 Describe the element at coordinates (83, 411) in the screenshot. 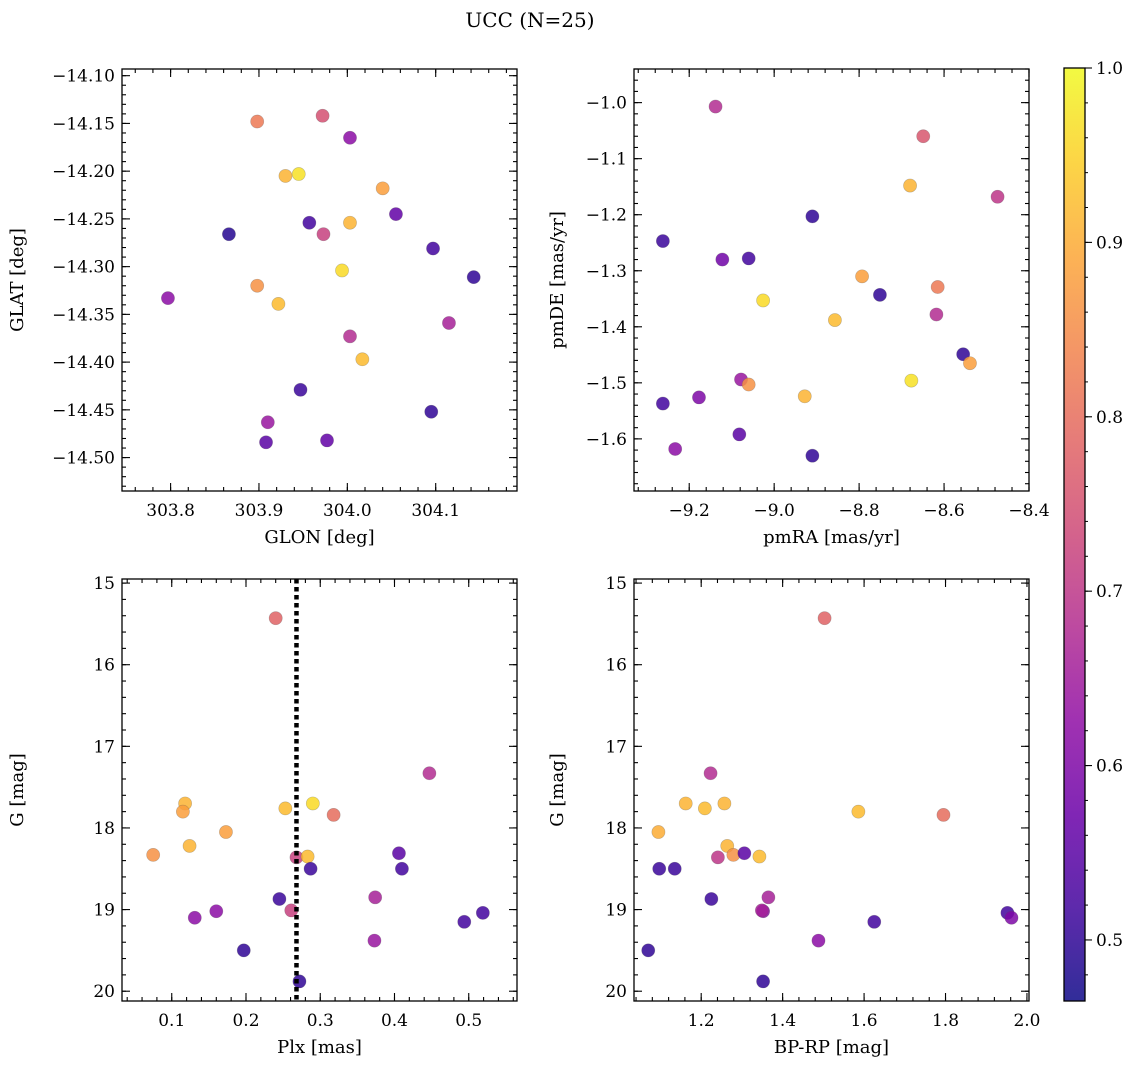

I see `y-tick-label: −14.45` at that location.